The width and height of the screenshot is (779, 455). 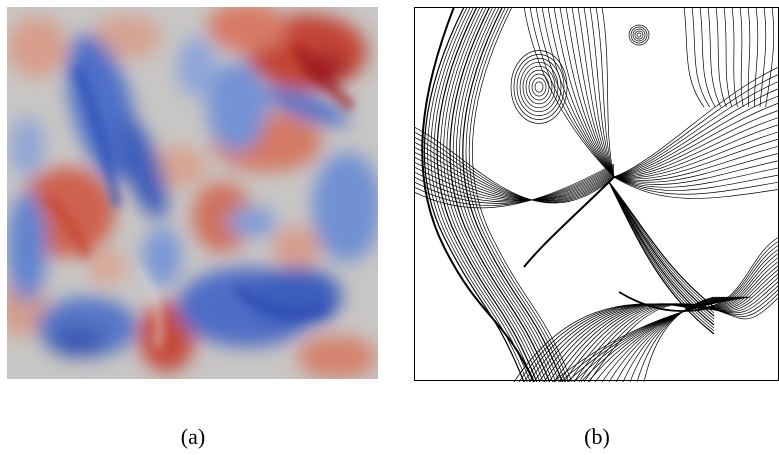 I want to click on caption-a: (a), so click(x=193, y=436).